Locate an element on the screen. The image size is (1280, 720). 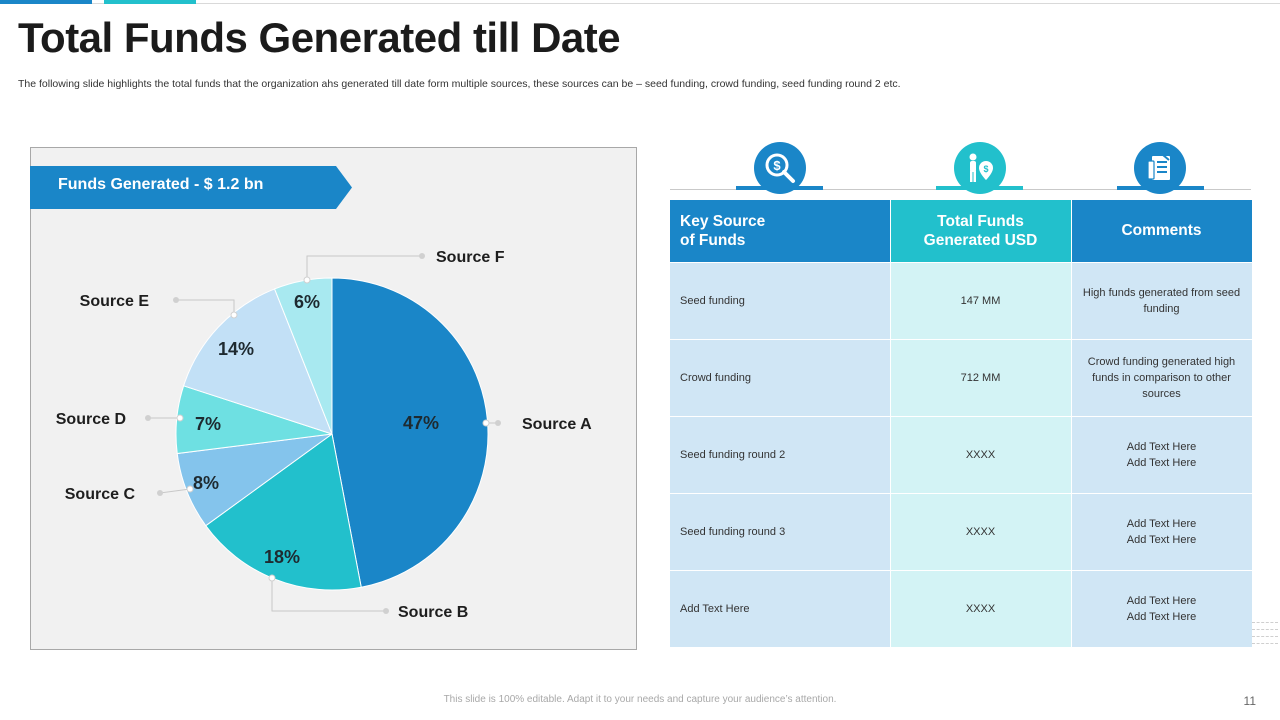
pie-data-label-source-f: 6% is located at coordinates (307, 302).